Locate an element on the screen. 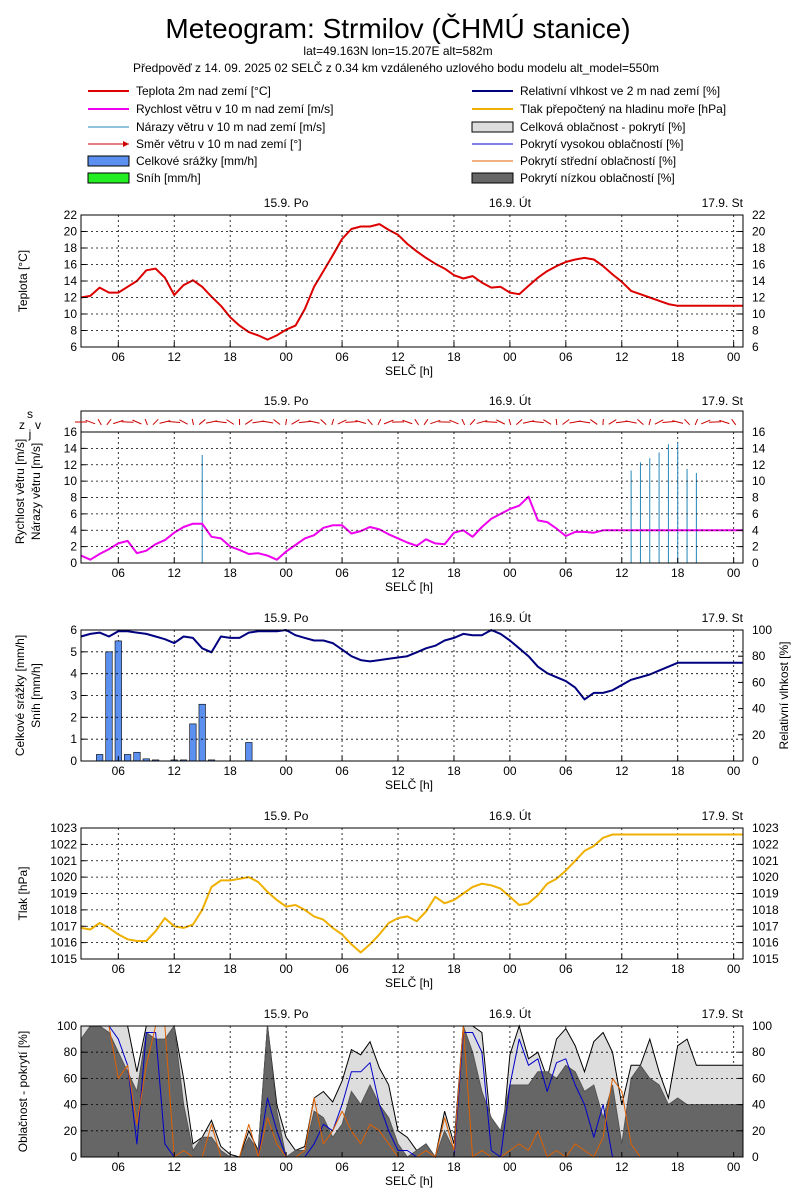 The height and width of the screenshot is (1200, 800). pressure-ytick-label-8: 1023 is located at coordinates (63, 828).